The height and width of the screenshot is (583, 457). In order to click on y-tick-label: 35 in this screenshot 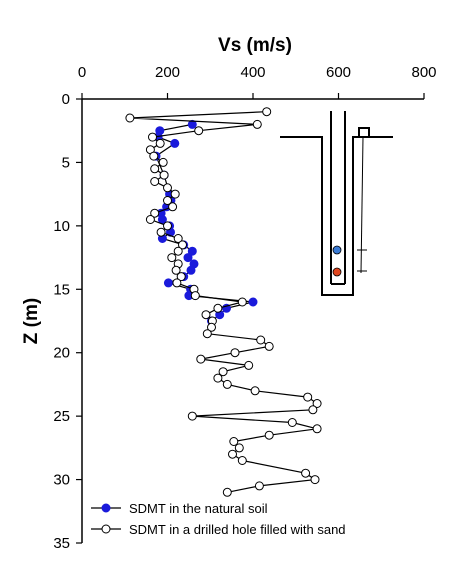, I will do `click(61, 543)`.